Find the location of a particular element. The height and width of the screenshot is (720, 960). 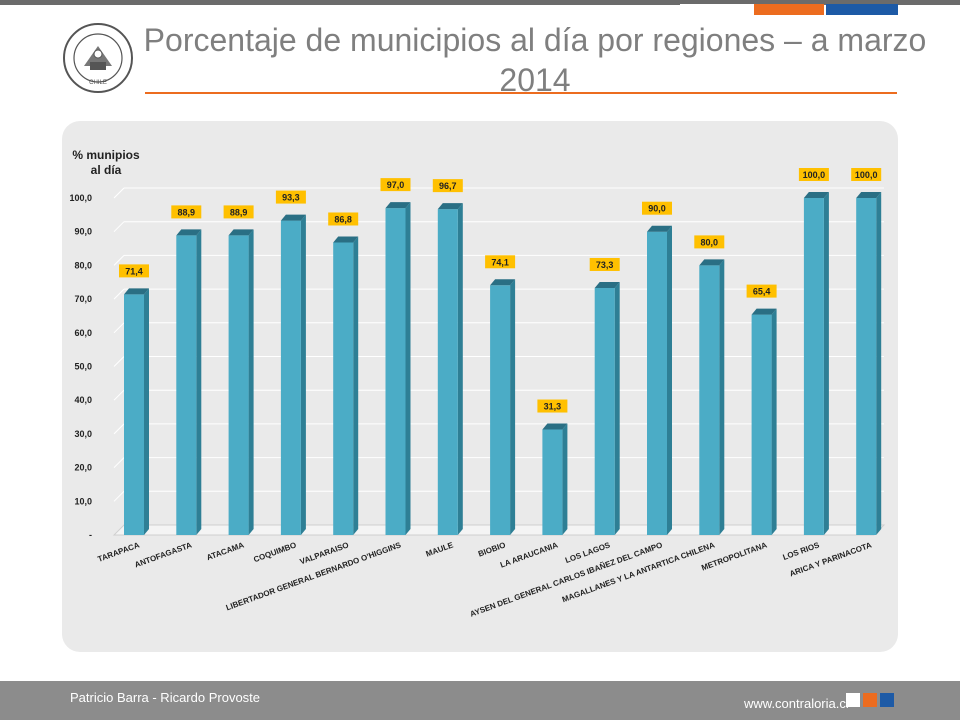

data-label: 65,4 is located at coordinates (762, 292).